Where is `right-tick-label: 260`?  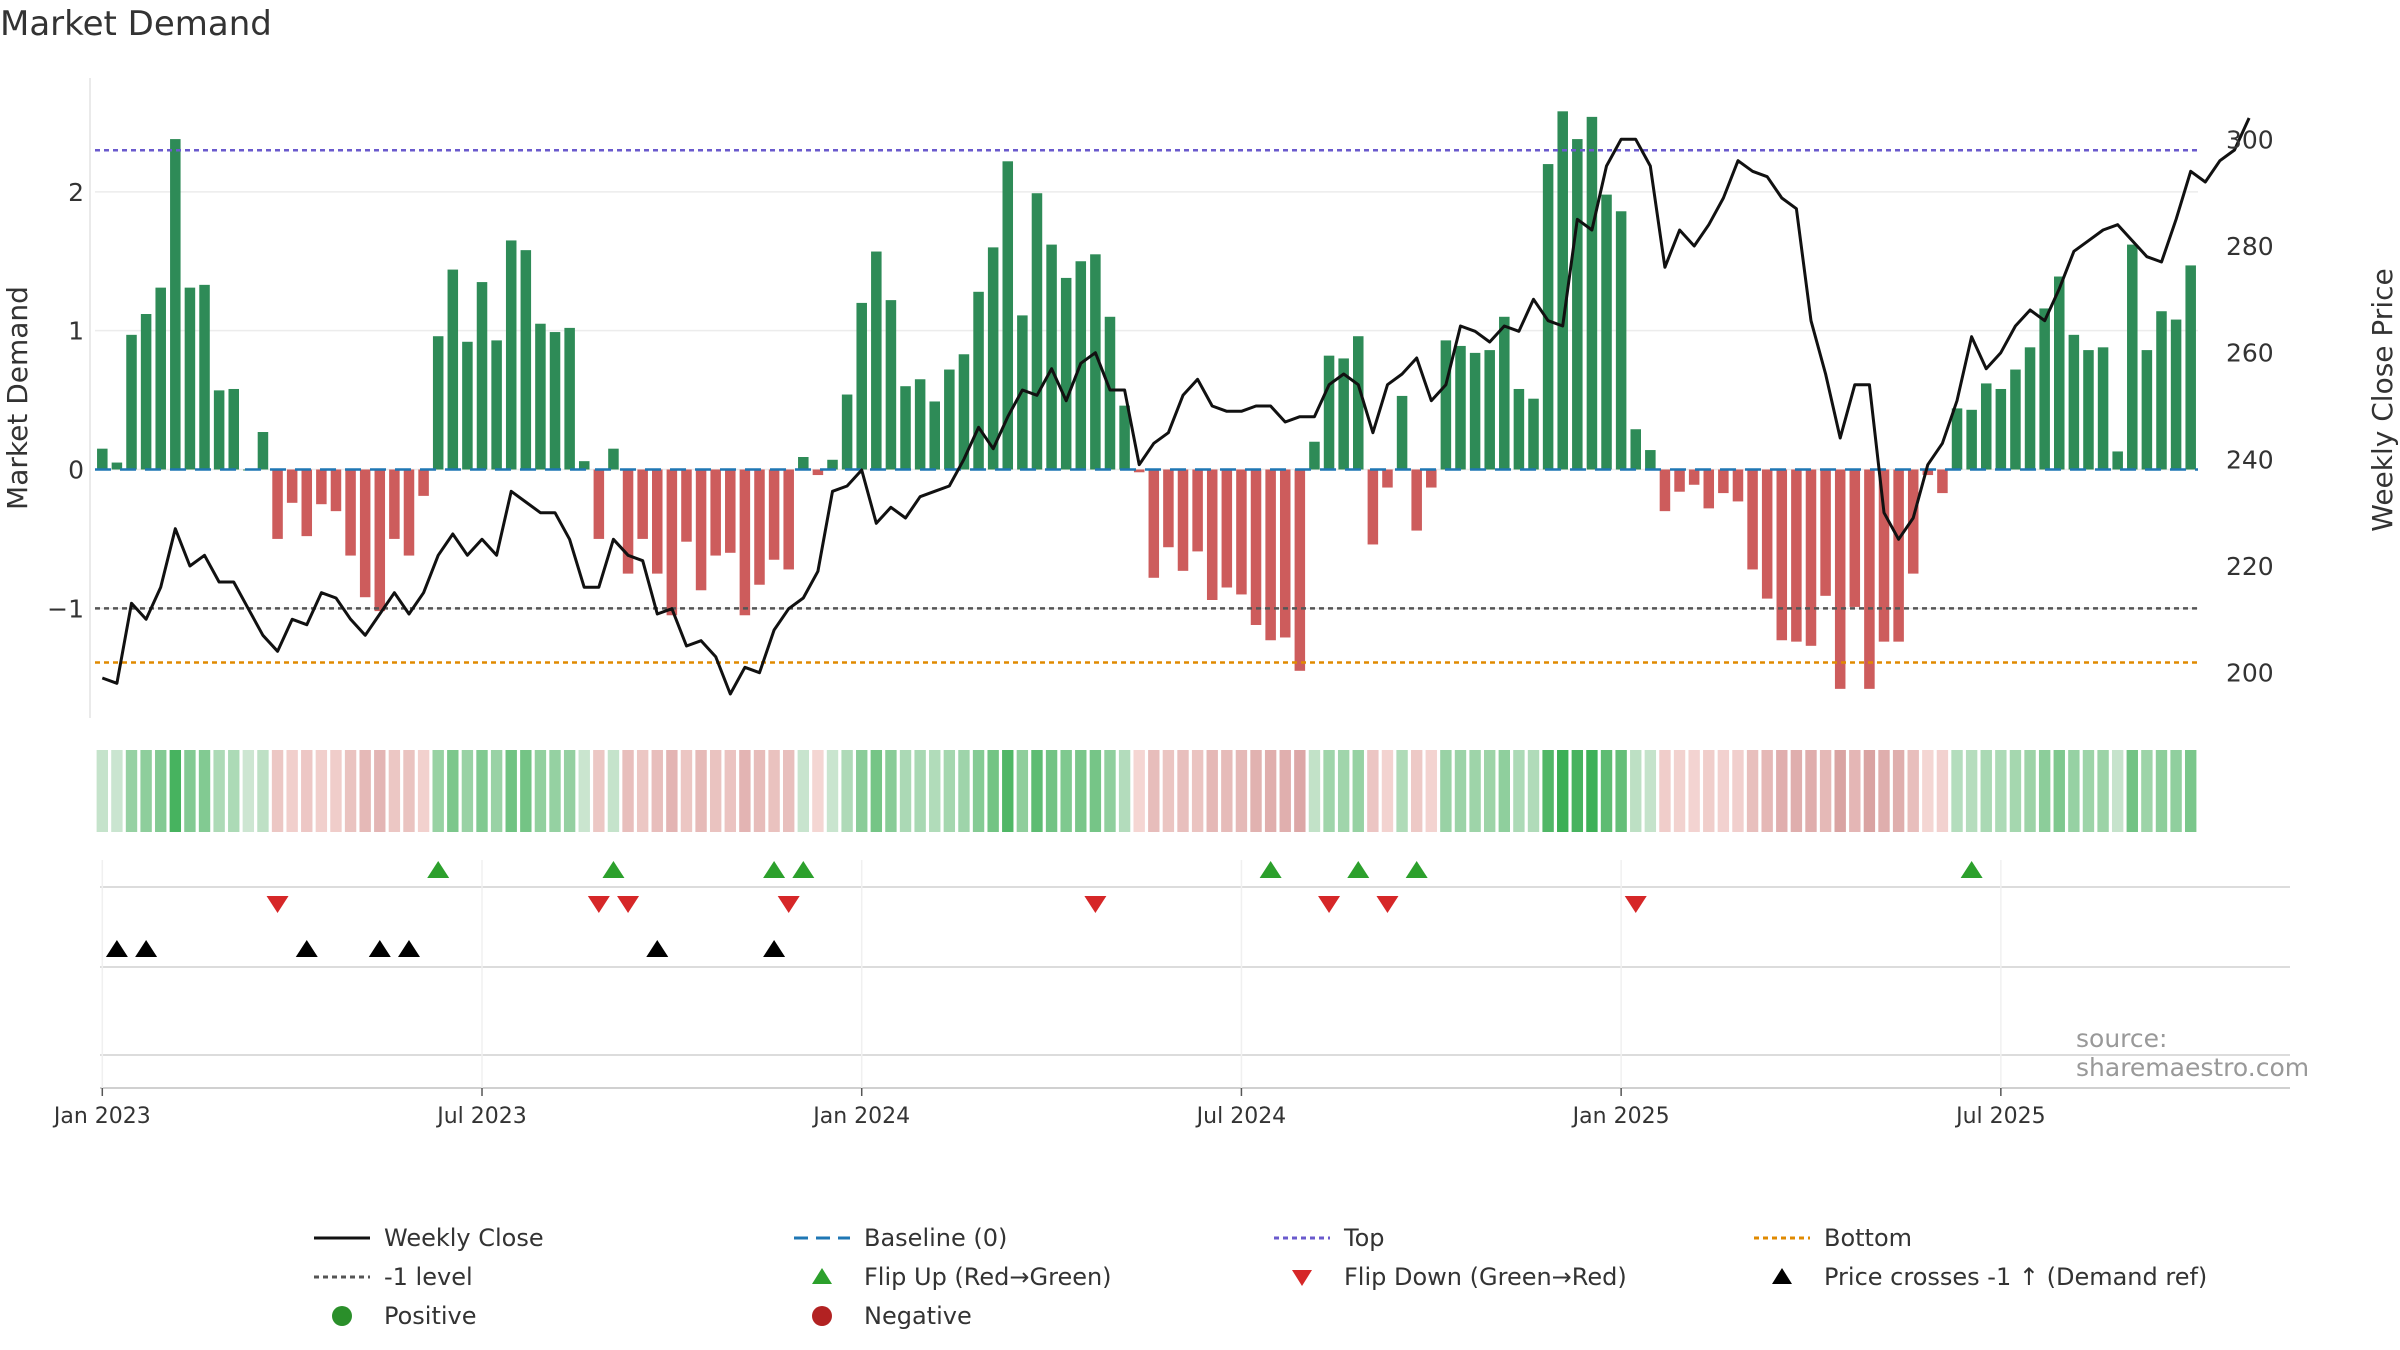
right-tick-label: 260 is located at coordinates (2250, 353).